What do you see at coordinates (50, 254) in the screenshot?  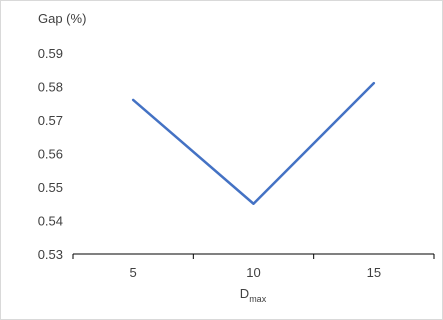 I see `y-tick-label: 0.53` at bounding box center [50, 254].